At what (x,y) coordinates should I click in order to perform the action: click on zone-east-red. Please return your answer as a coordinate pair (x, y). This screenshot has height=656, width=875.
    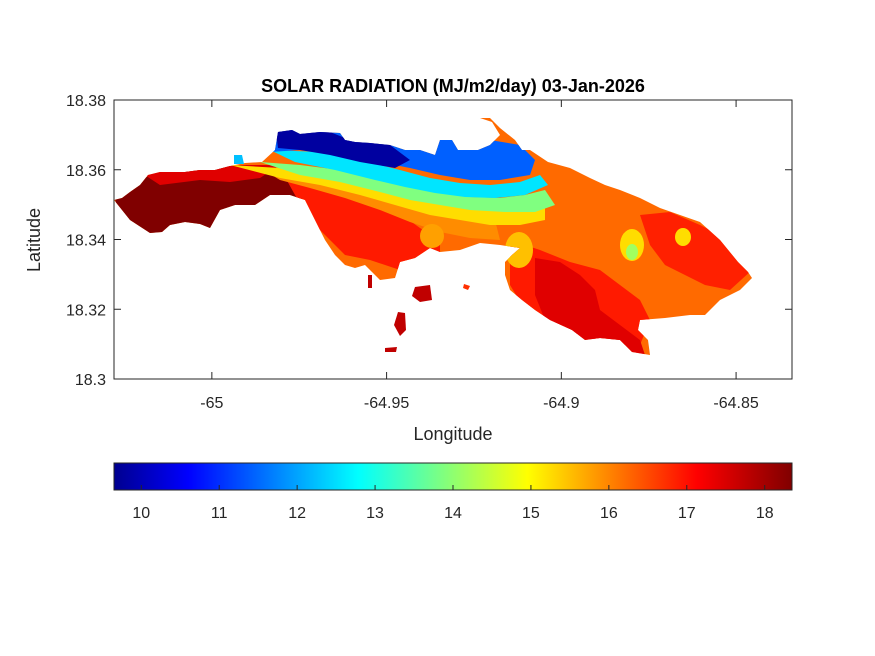
    Looking at the image, I should click on (696, 251).